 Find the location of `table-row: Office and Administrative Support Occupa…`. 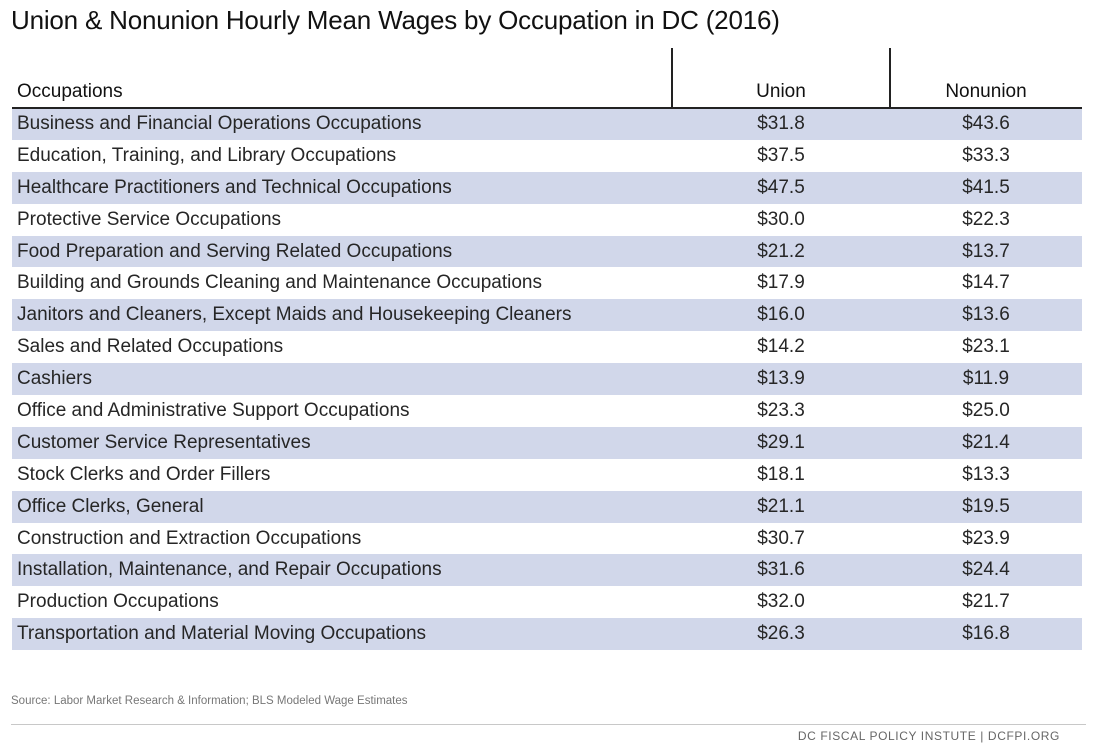

table-row: Office and Administrative Support Occupa… is located at coordinates (547, 411).